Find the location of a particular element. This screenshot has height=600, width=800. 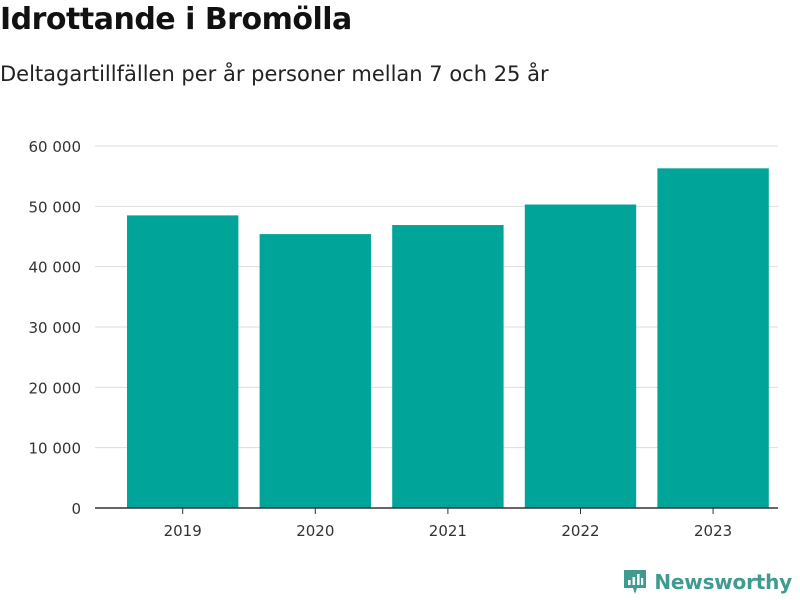

bar-2020 is located at coordinates (315, 371).